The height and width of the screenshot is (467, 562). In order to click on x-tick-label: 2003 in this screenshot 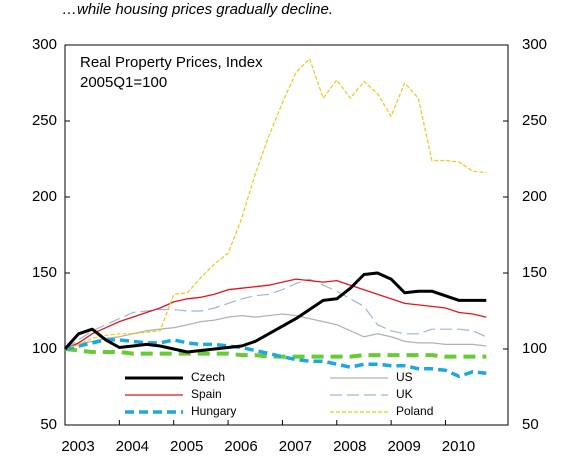, I will do `click(77, 446)`.